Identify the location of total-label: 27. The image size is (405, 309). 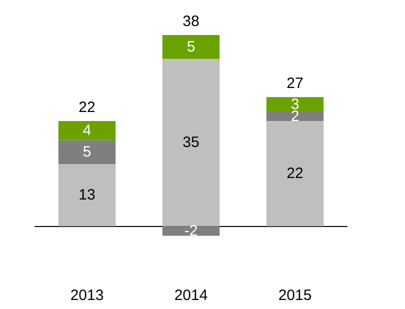
(295, 83).